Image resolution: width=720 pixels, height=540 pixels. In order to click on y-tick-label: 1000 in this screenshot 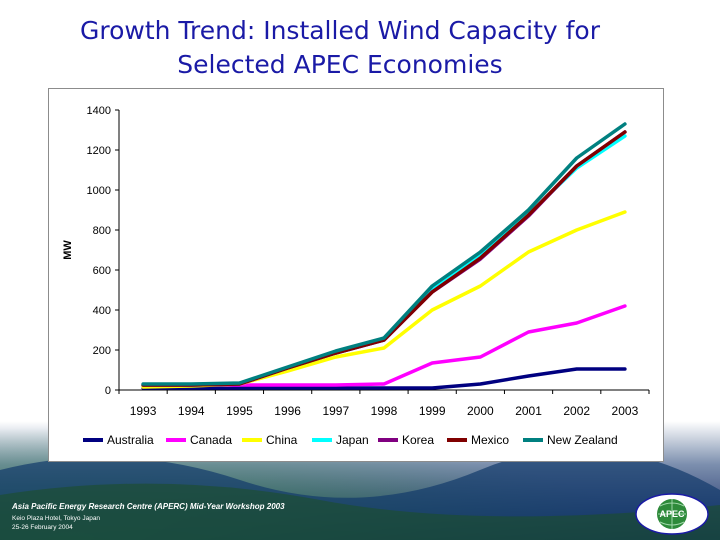, I will do `click(99, 191)`.